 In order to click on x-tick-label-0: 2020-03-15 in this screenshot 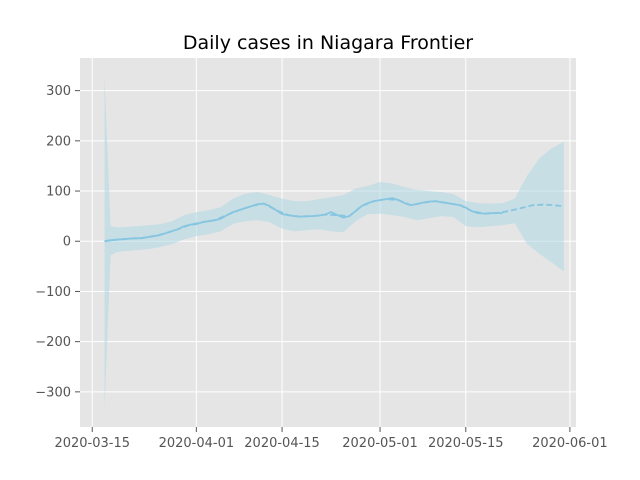, I will do `click(92, 443)`.